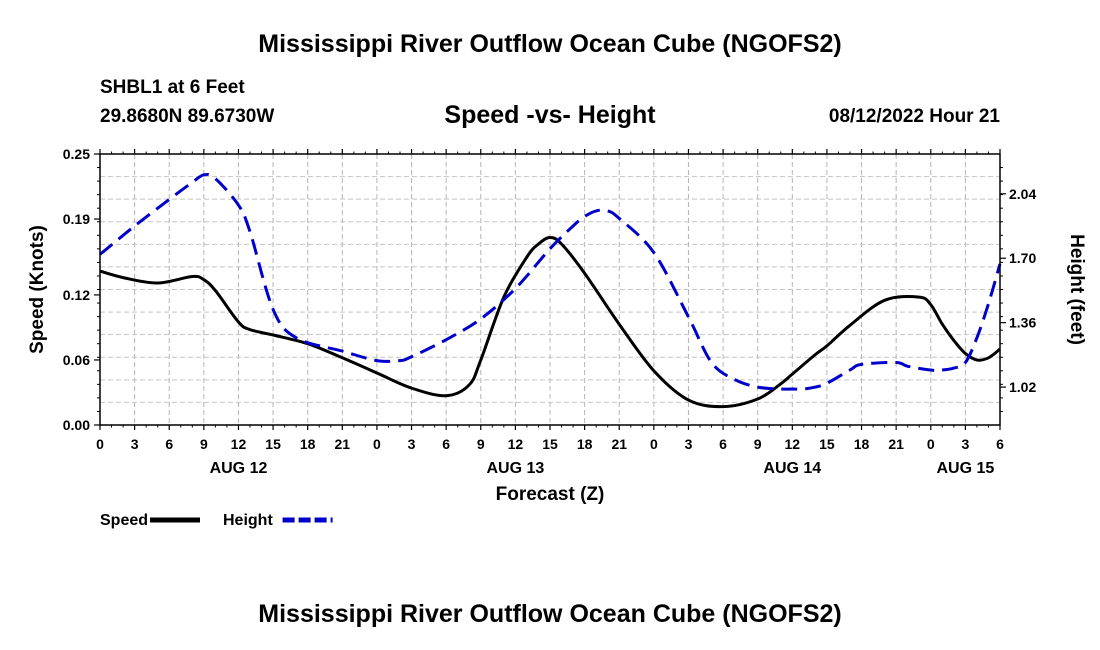 The image size is (1100, 650). I want to click on y-left-axis-title: Speed (Knots), so click(37, 289).